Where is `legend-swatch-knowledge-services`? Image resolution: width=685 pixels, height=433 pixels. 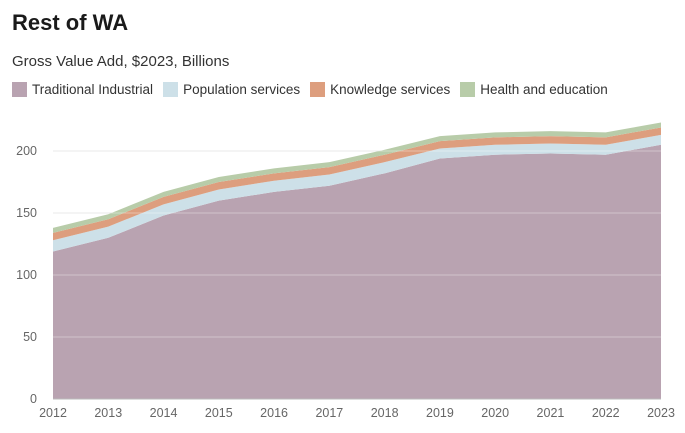
legend-swatch-knowledge-services is located at coordinates (318, 89).